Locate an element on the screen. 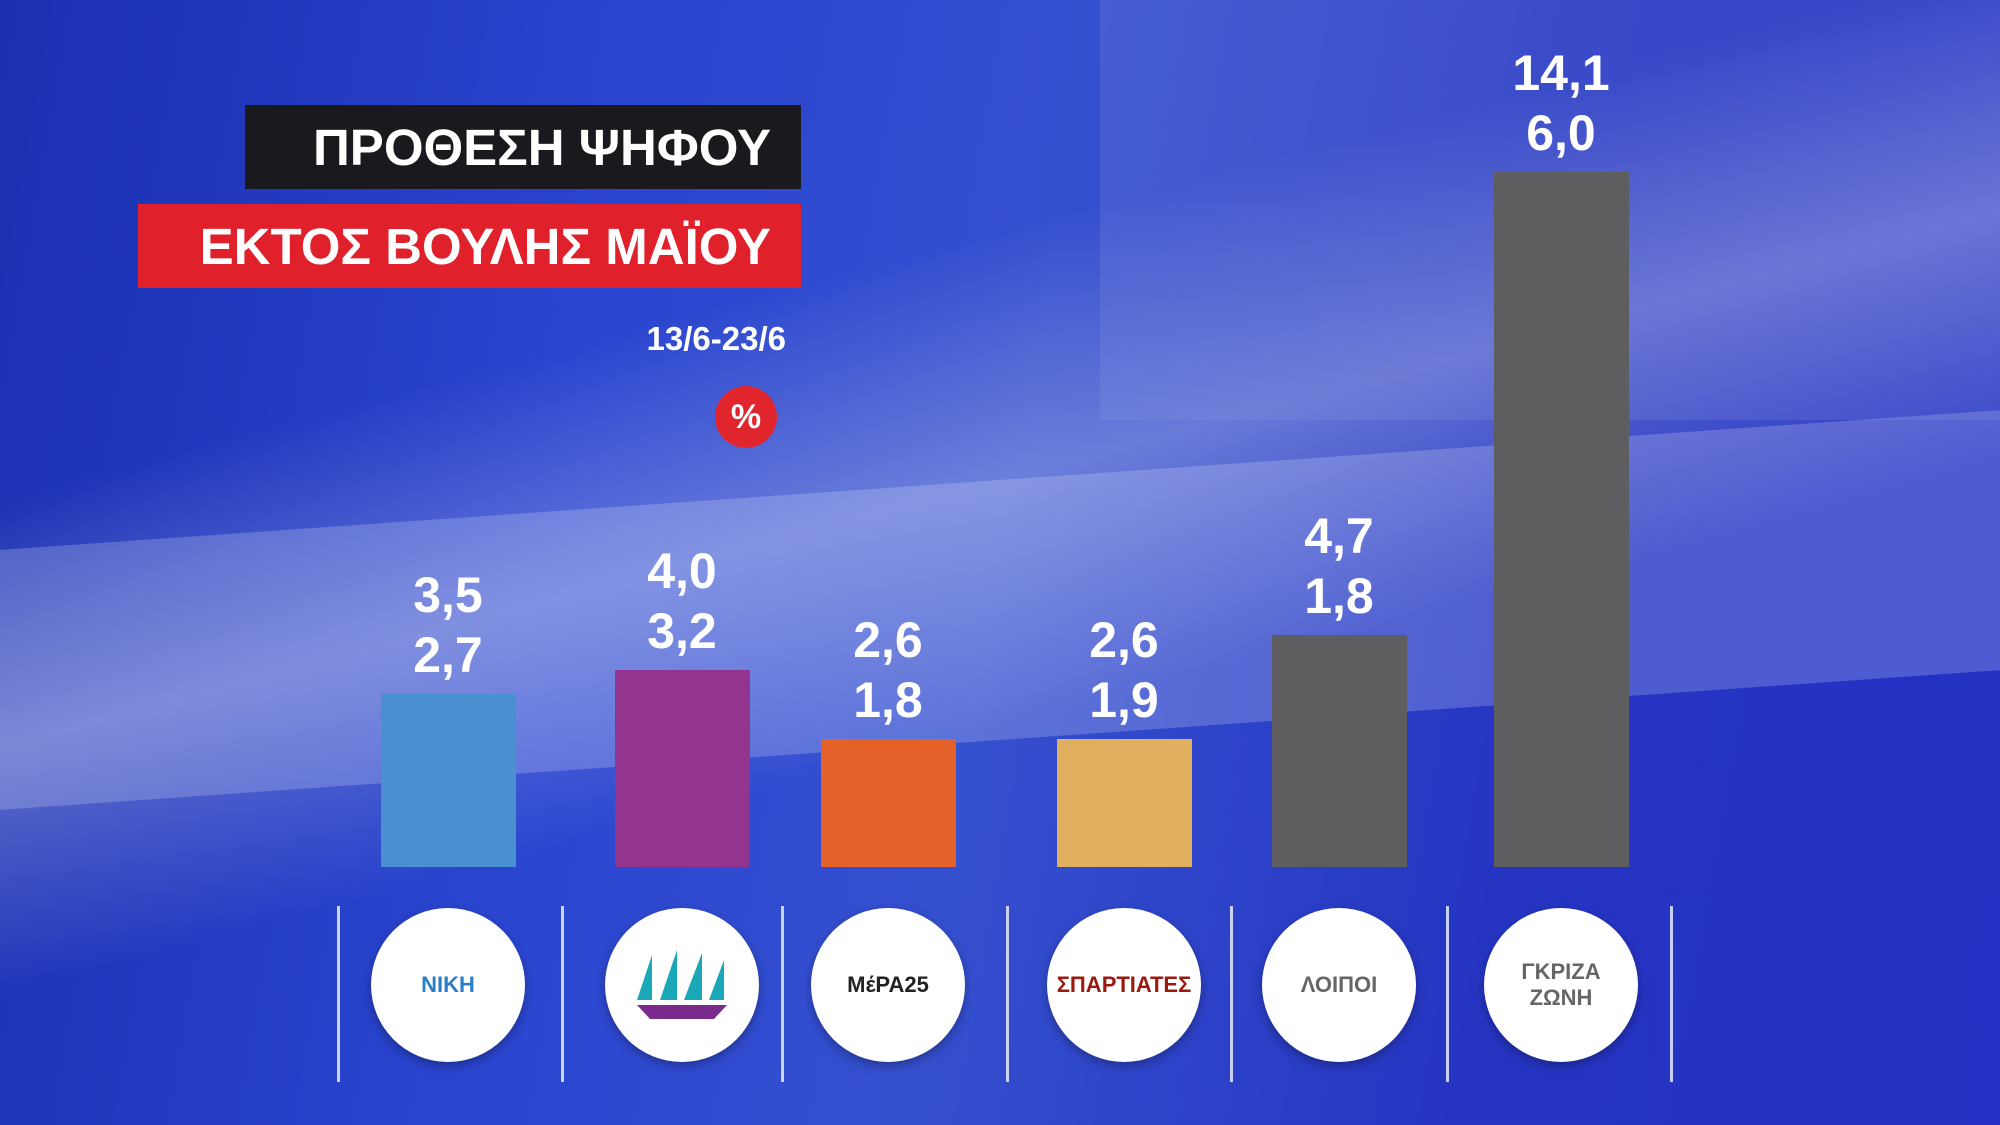 The width and height of the screenshot is (2000, 1125). party-logo is located at coordinates (682, 985).